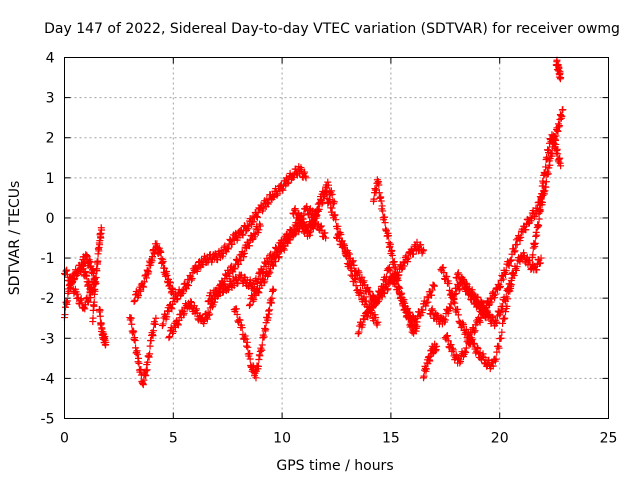 Image resolution: width=640 pixels, height=480 pixels. Describe the element at coordinates (50, 59) in the screenshot. I see `y-tick-label: 4` at that location.